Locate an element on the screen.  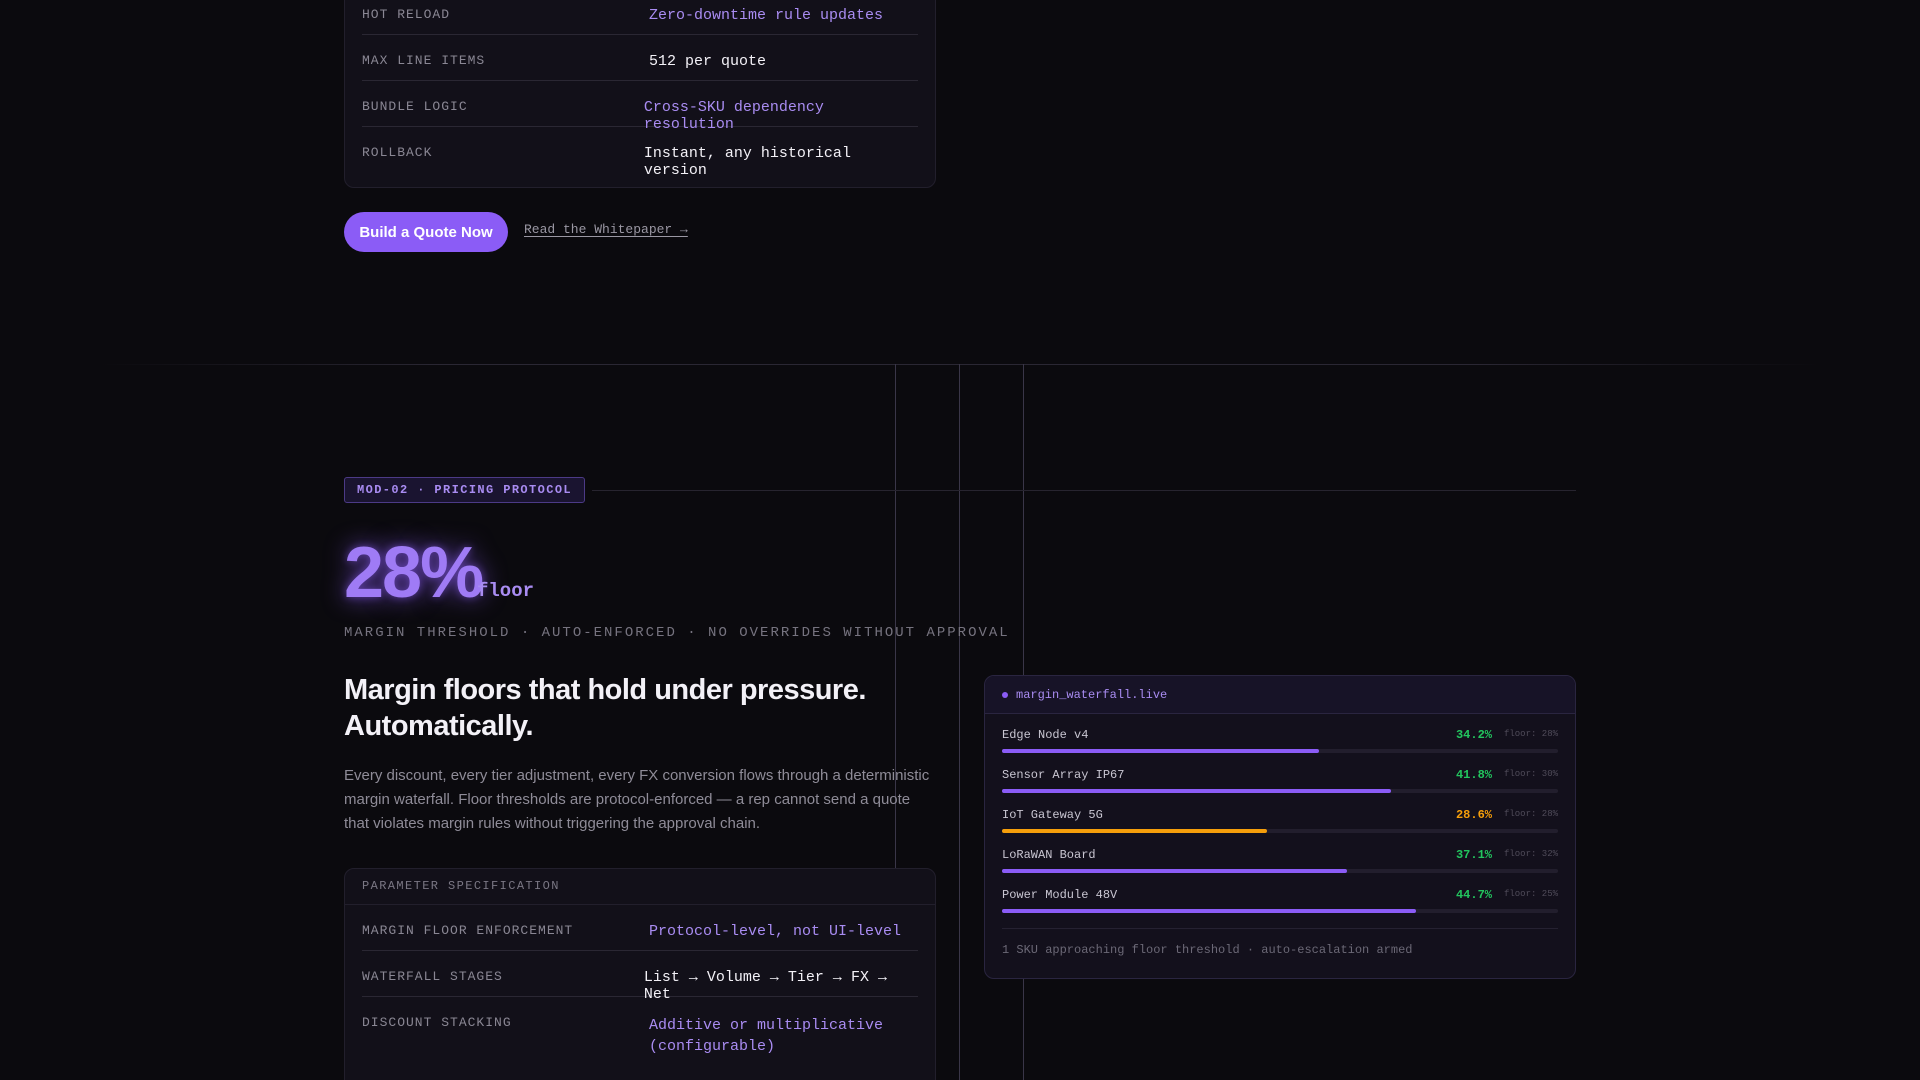
parameter-spec-title: PARAMETER SPECIFICATION is located at coordinates (640, 887).